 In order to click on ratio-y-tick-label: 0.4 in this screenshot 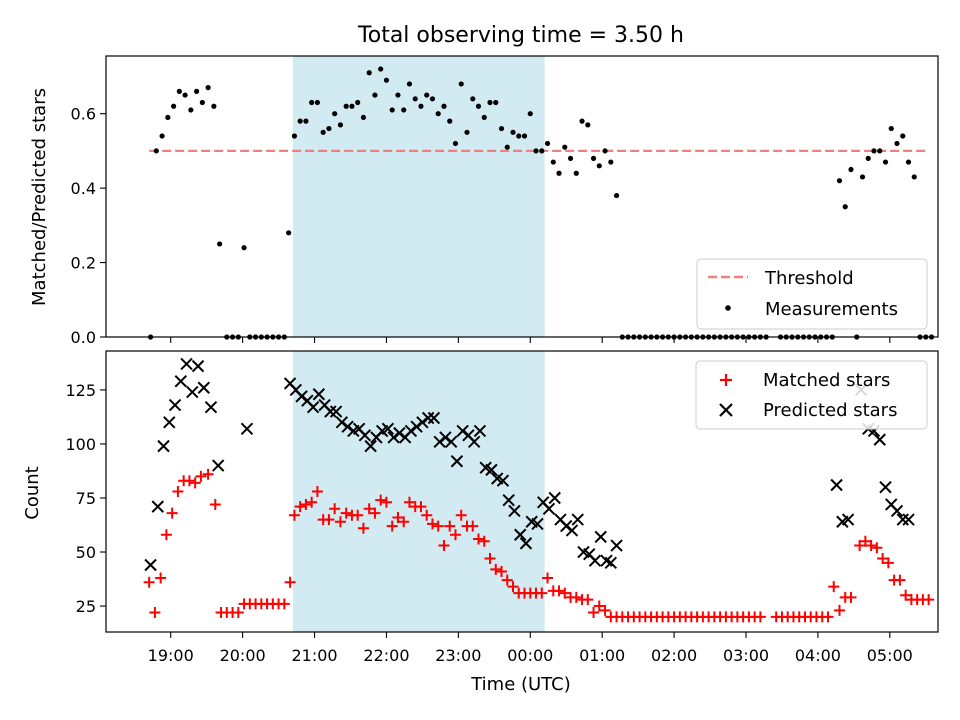, I will do `click(83, 188)`.